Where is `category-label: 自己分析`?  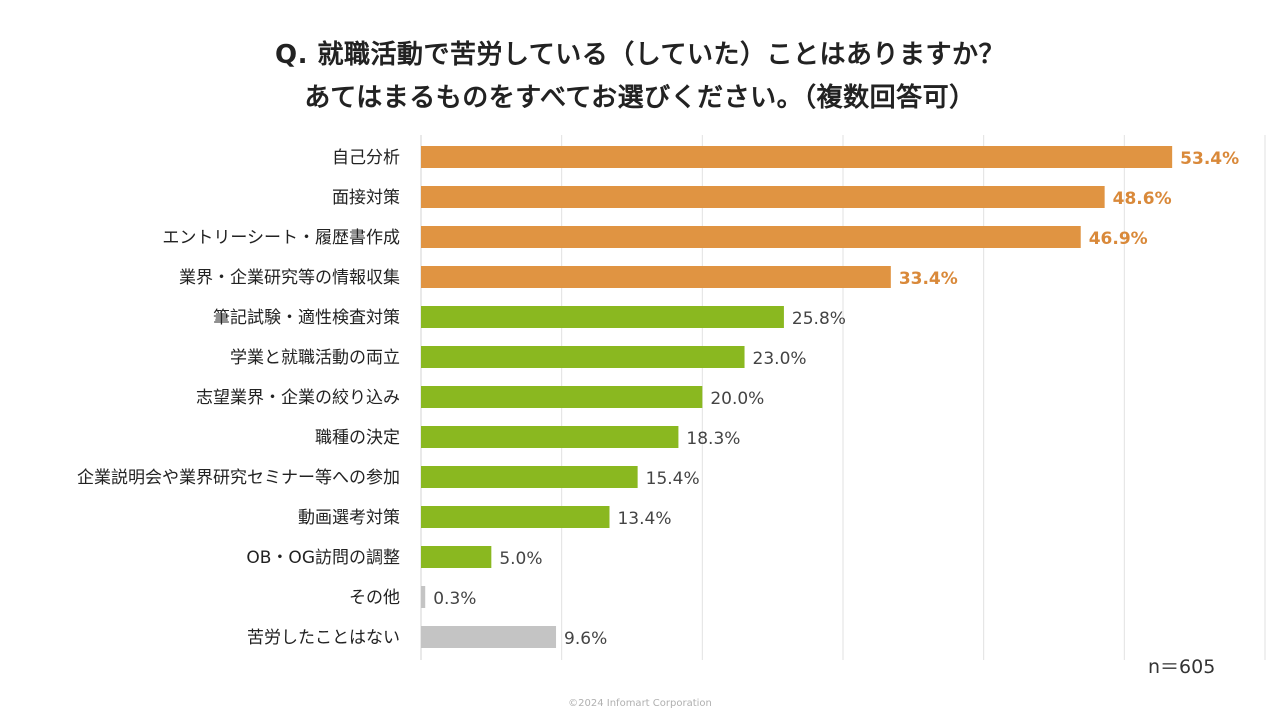 category-label: 自己分析 is located at coordinates (366, 158).